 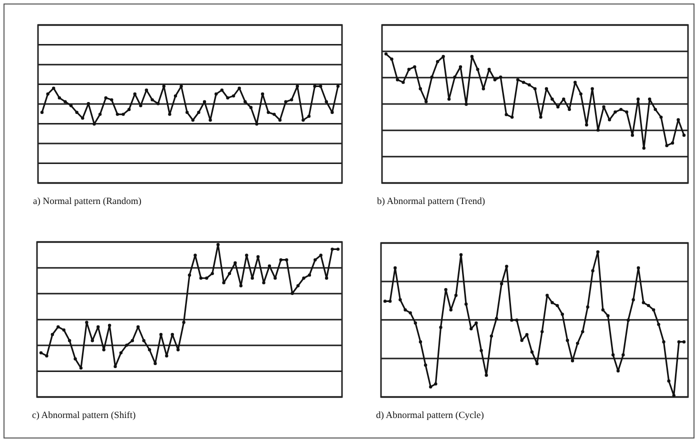 What do you see at coordinates (430, 416) in the screenshot?
I see `text: d) Abnormal pattern (Cycle)` at bounding box center [430, 416].